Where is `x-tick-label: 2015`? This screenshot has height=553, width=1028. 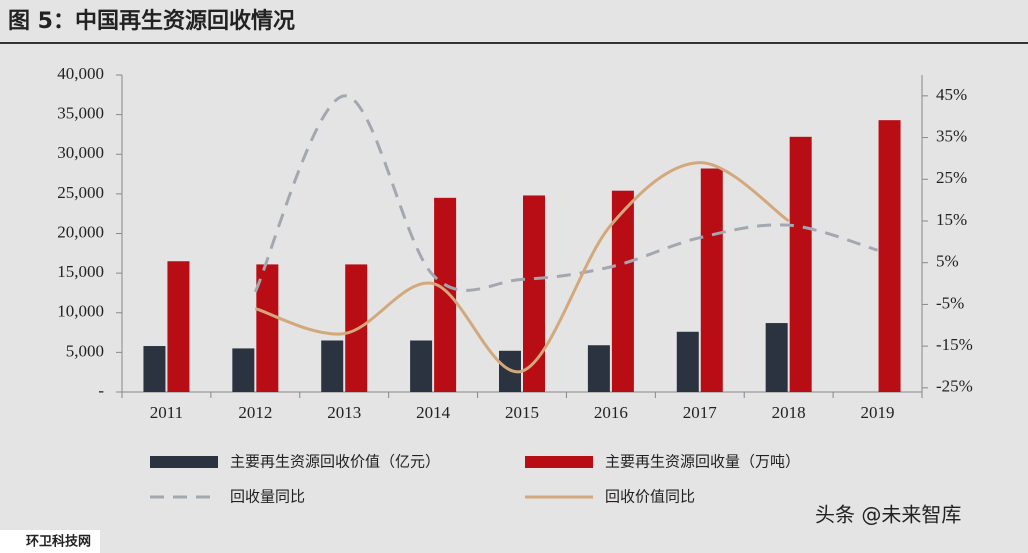
x-tick-label: 2015 is located at coordinates (522, 412).